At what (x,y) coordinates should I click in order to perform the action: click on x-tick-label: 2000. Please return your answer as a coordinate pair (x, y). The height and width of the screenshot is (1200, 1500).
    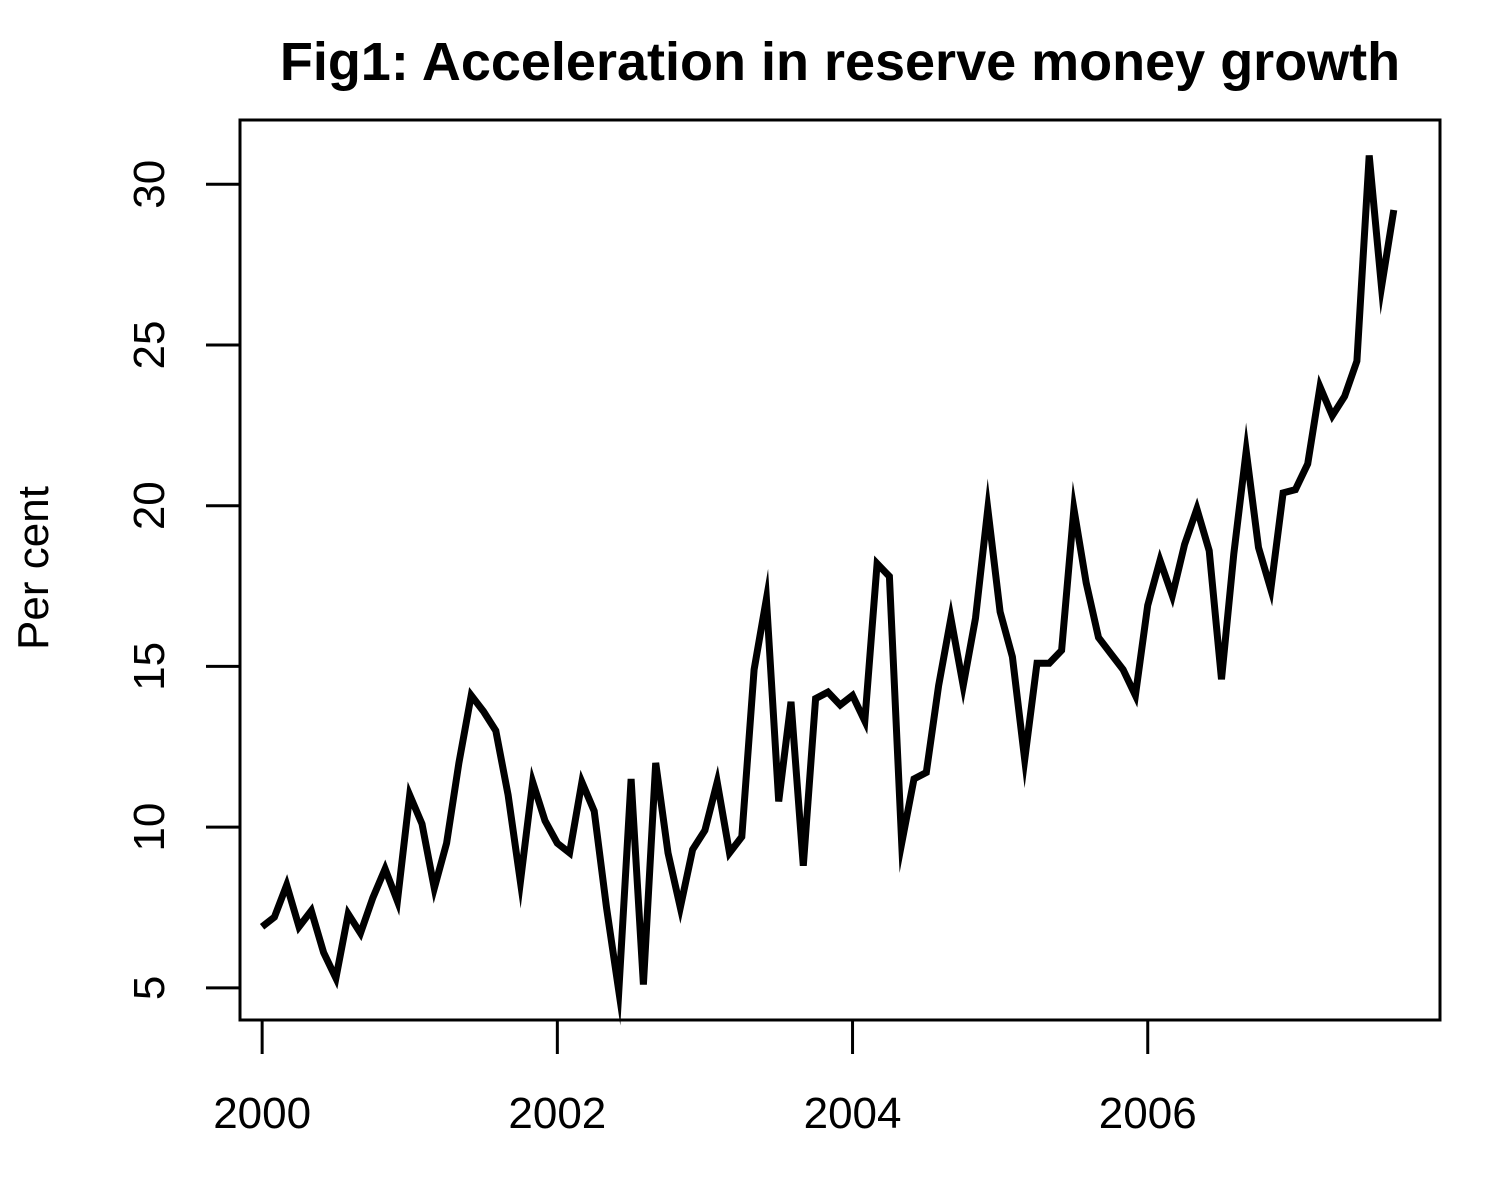
    Looking at the image, I should click on (262, 1113).